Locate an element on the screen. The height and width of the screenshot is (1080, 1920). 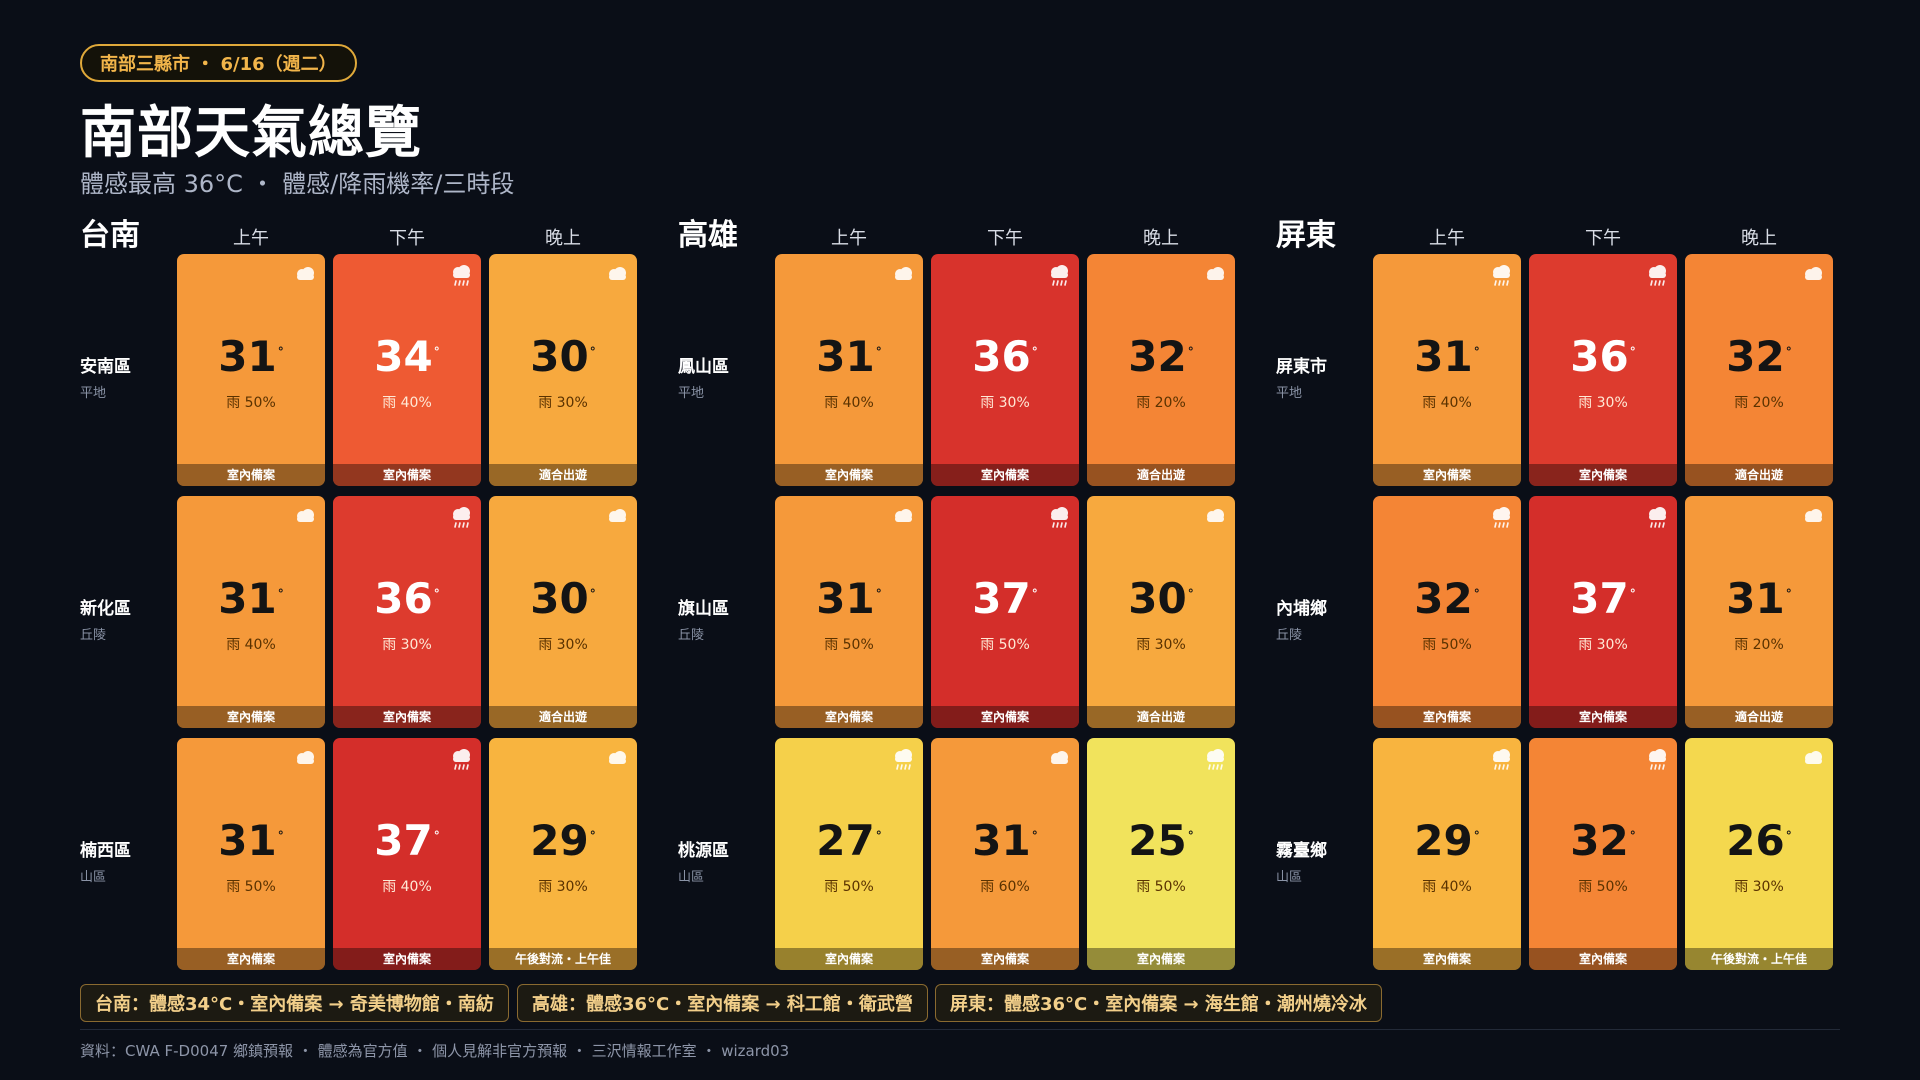
region-name: 台南 is located at coordinates (110, 235).